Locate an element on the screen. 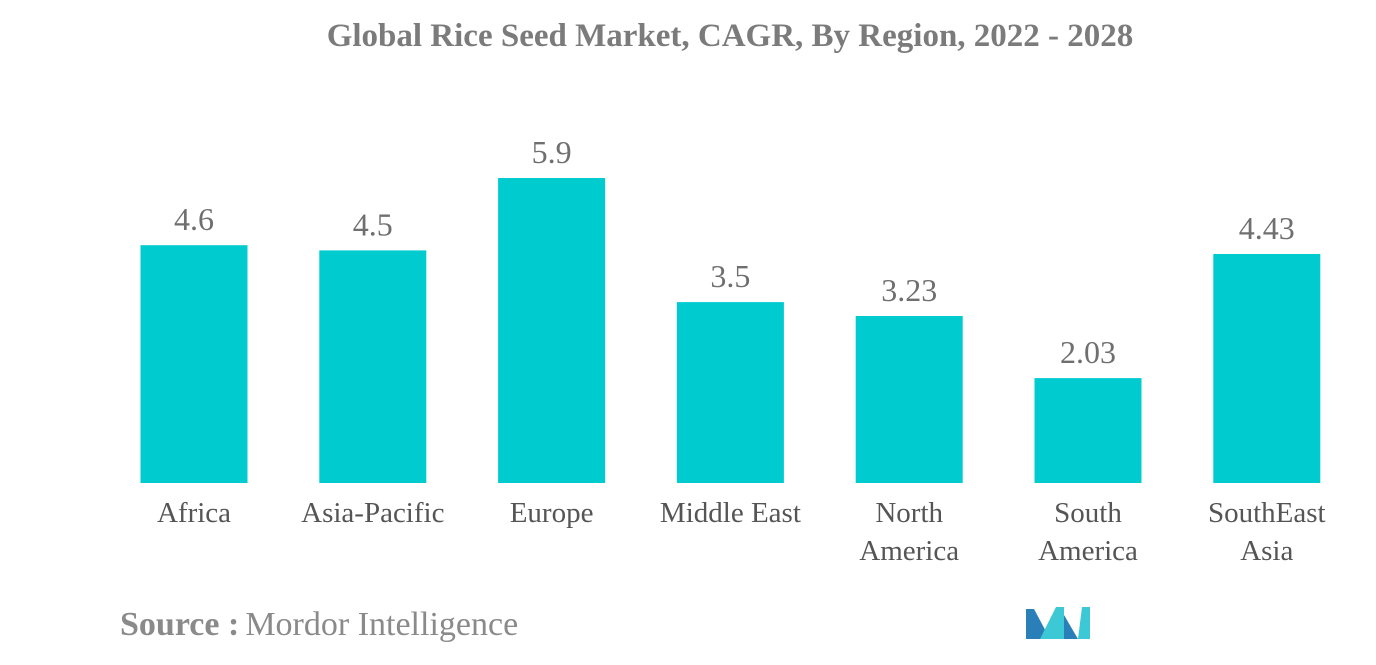 The height and width of the screenshot is (665, 1376). category-label-line: Asia is located at coordinates (1266, 551).